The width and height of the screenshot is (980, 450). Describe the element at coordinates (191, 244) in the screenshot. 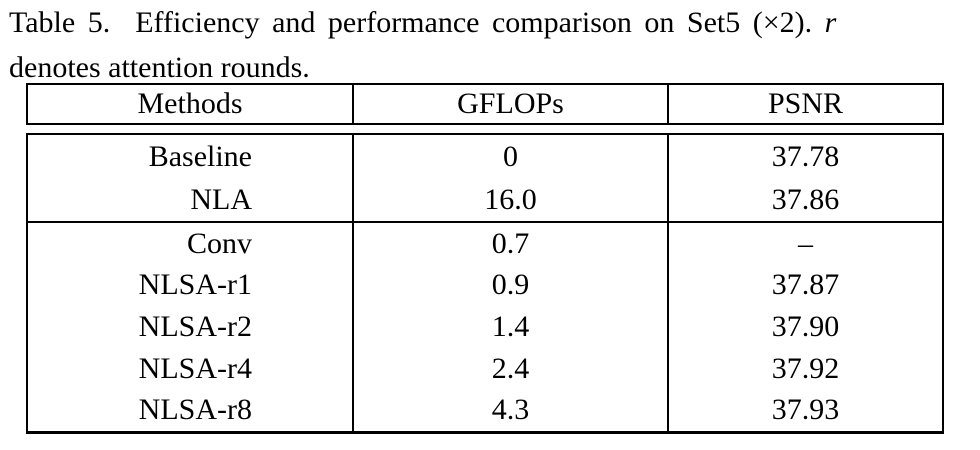

I see `cell-method: Conv` at that location.